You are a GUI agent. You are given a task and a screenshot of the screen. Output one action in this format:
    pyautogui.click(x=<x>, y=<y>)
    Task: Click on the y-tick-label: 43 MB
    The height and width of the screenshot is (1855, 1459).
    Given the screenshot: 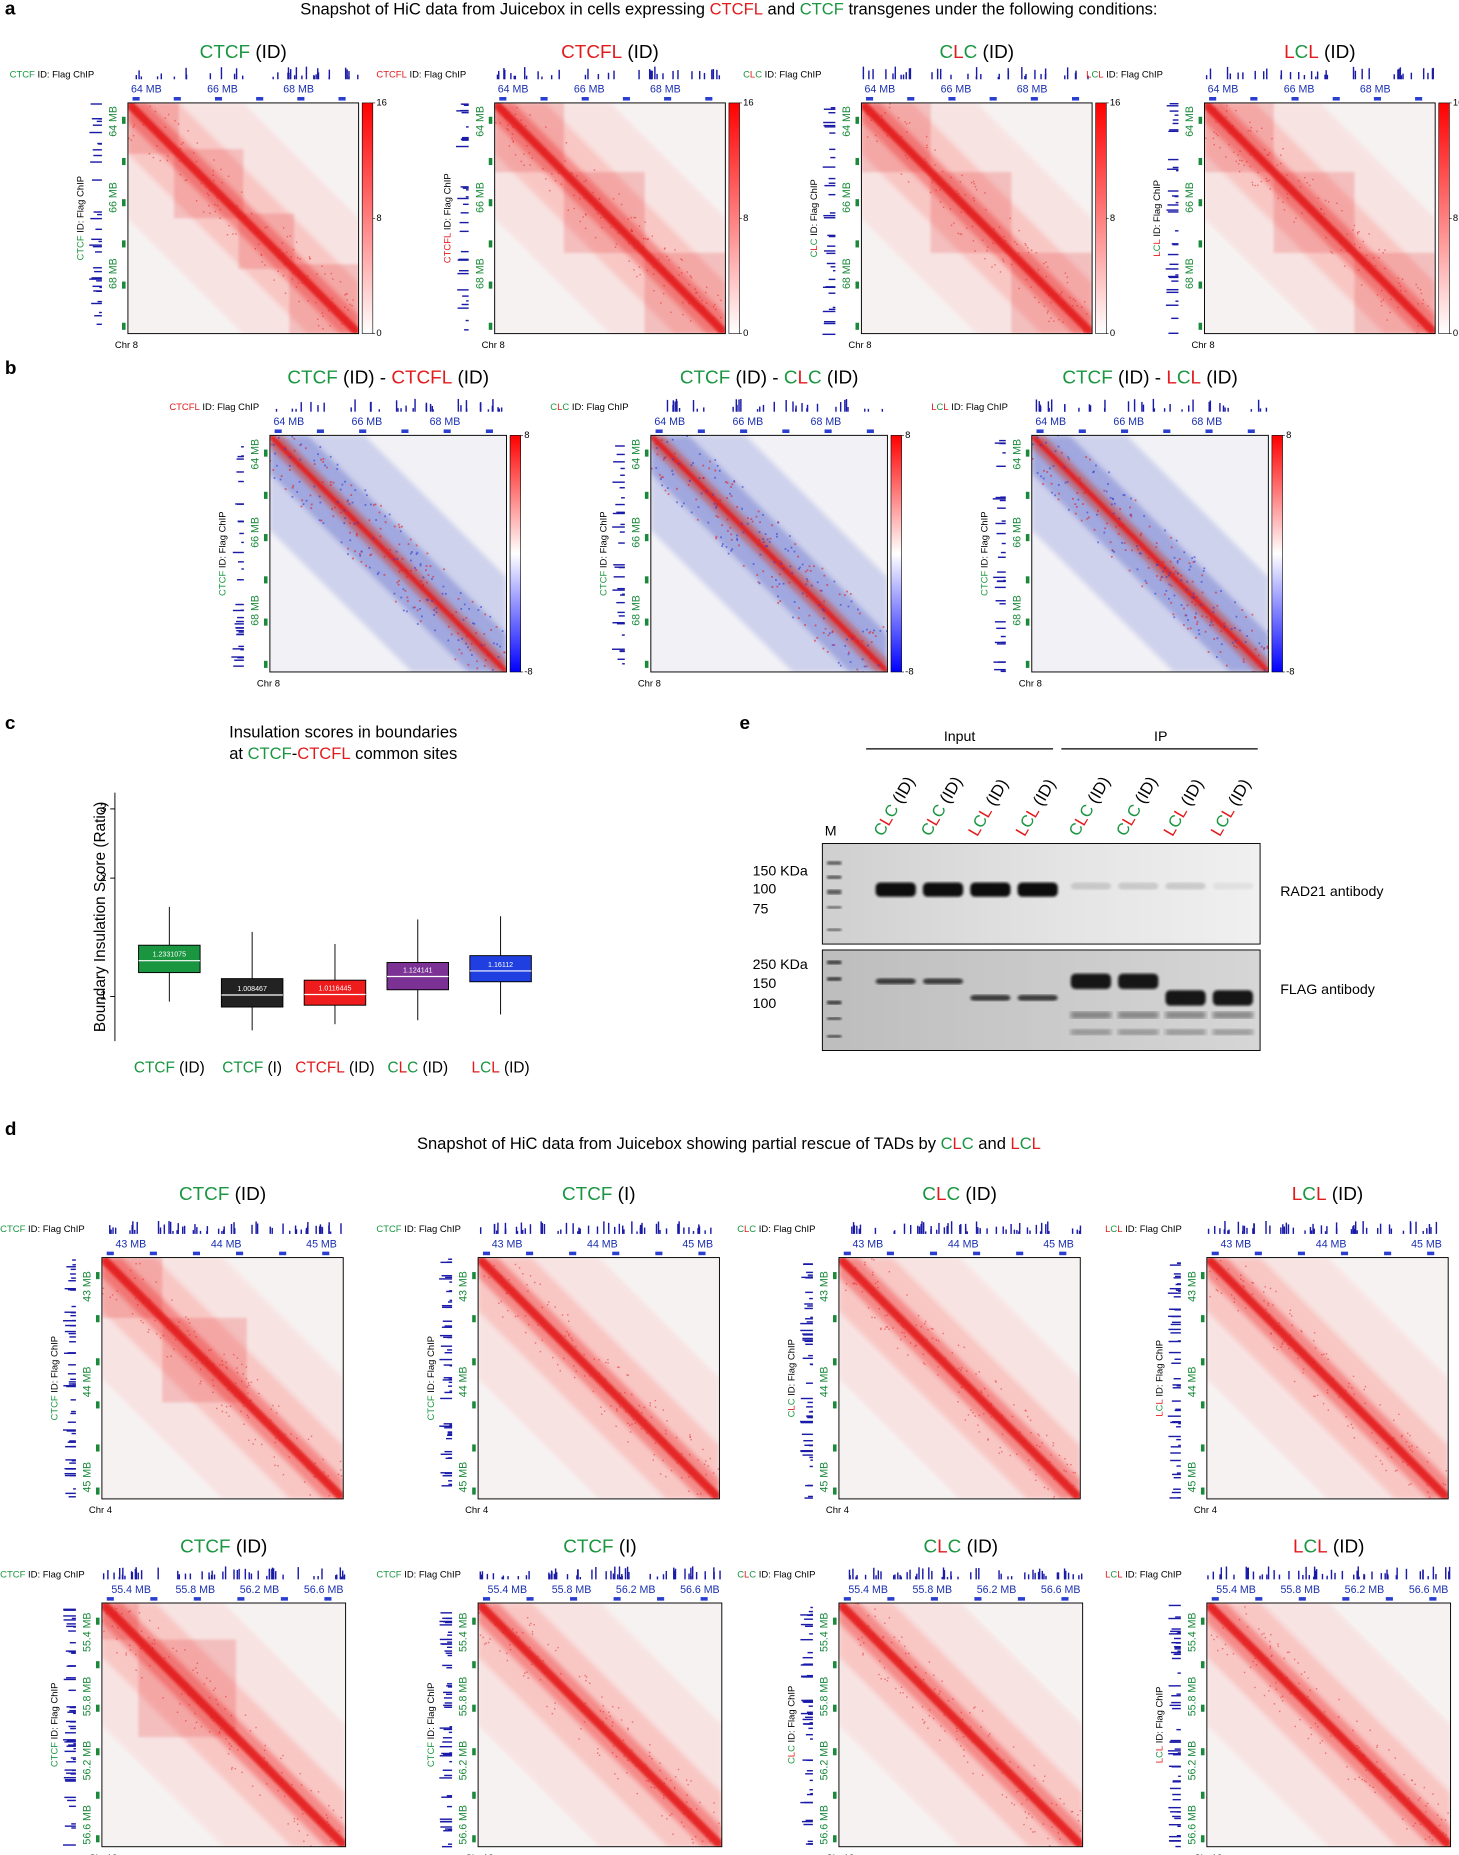 What is the action you would take?
    pyautogui.click(x=825, y=1286)
    